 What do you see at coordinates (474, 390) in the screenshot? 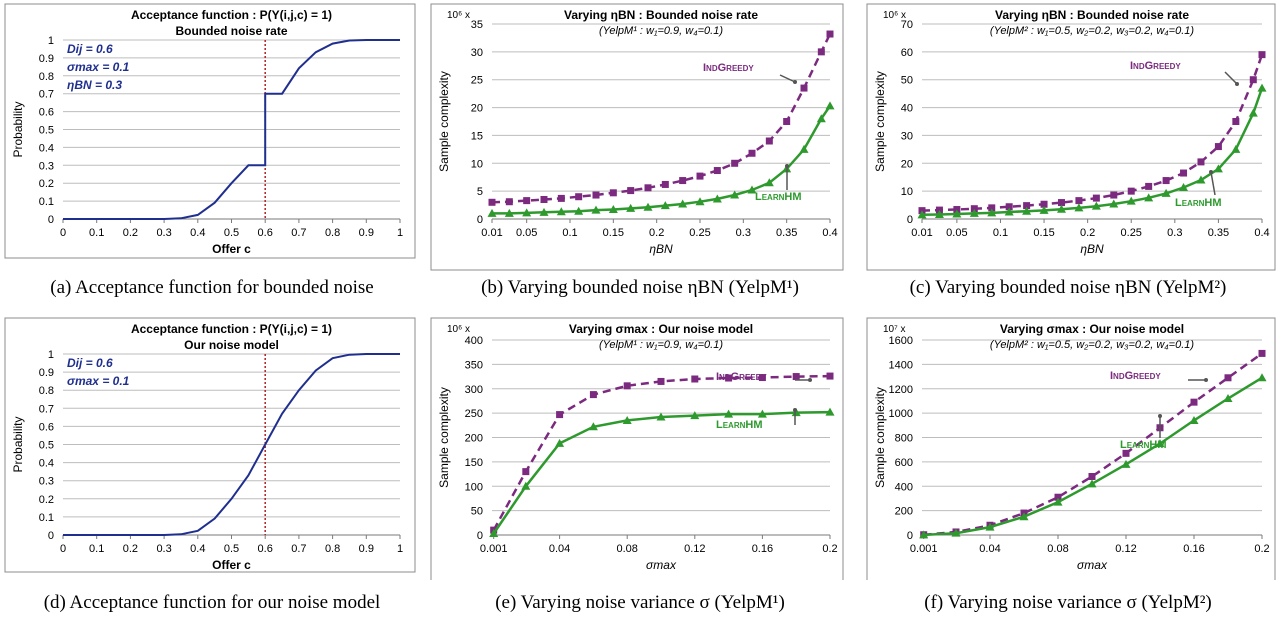
I see `y-tick-label: 300` at bounding box center [474, 390].